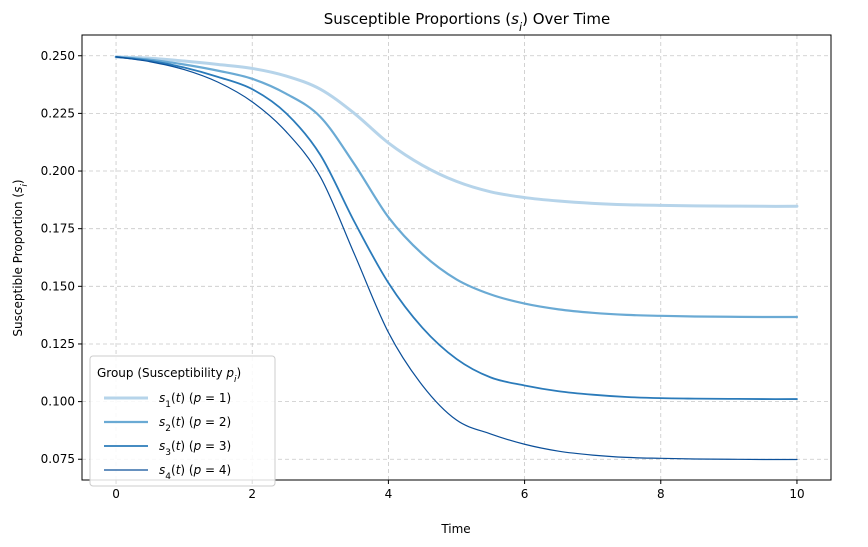 The width and height of the screenshot is (868, 547). I want to click on x-tick-label: 6, so click(525, 494).